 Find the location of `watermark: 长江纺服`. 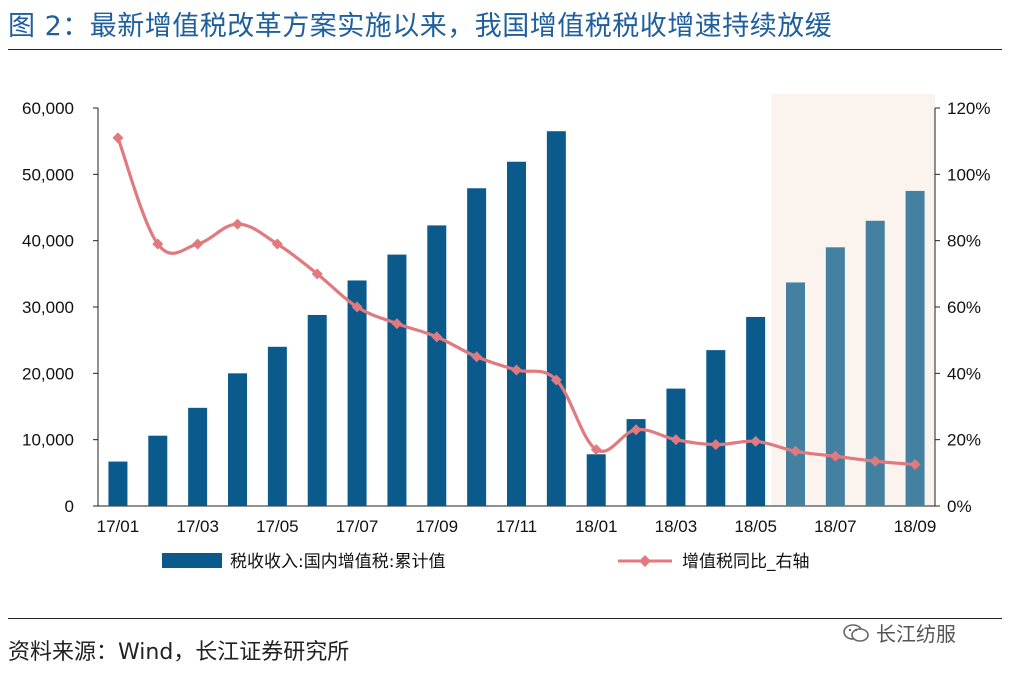

watermark: 长江纺服 is located at coordinates (899, 632).